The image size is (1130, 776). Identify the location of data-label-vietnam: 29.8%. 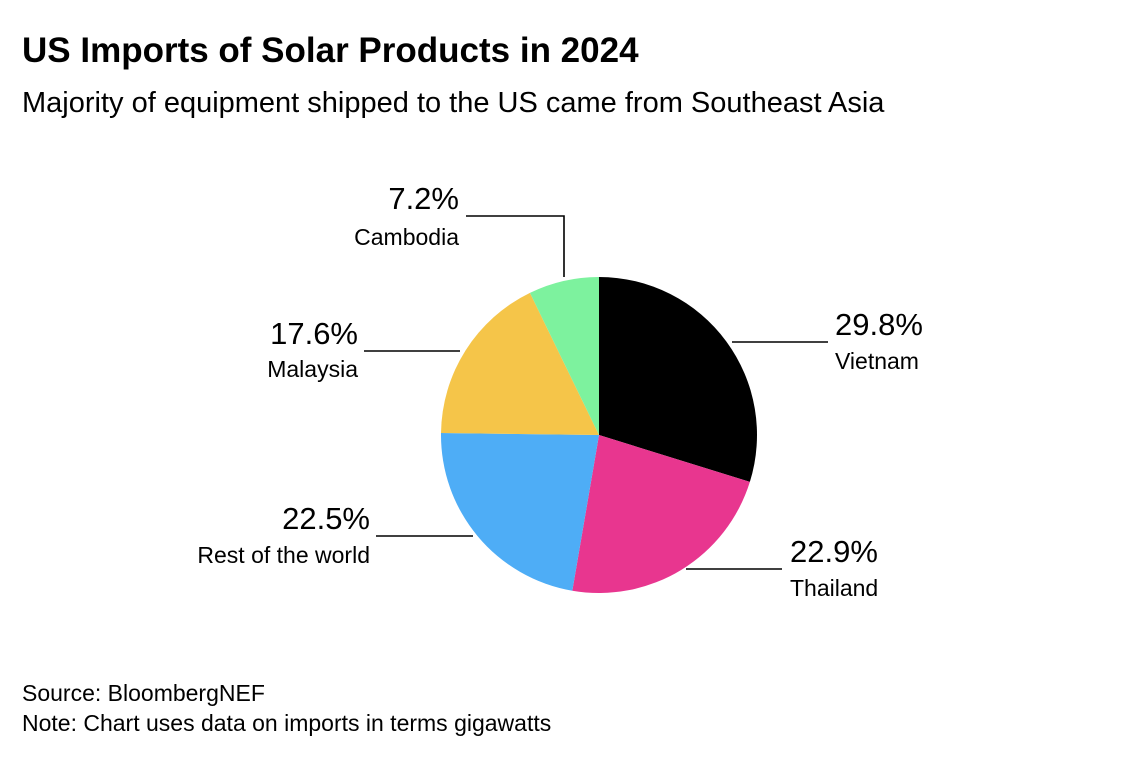
(879, 324).